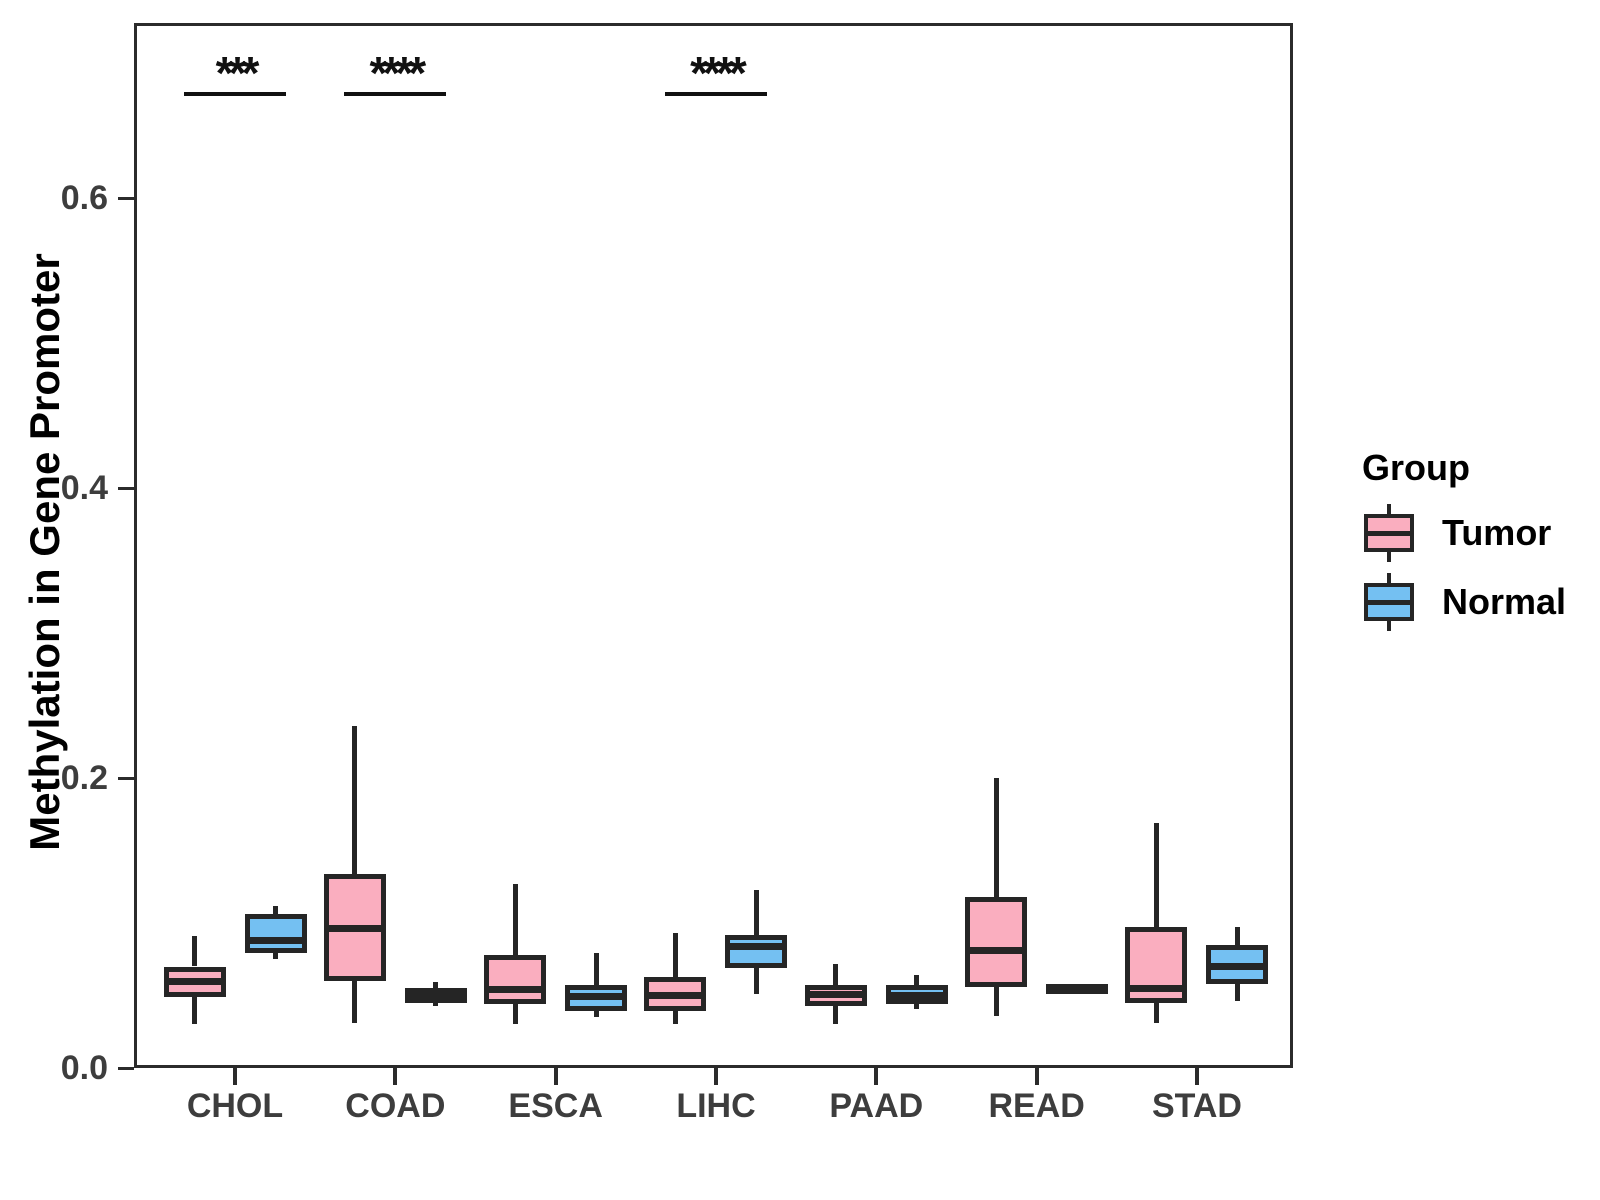 The width and height of the screenshot is (1600, 1200). What do you see at coordinates (876, 1076) in the screenshot?
I see `x-tick-mark-paad` at bounding box center [876, 1076].